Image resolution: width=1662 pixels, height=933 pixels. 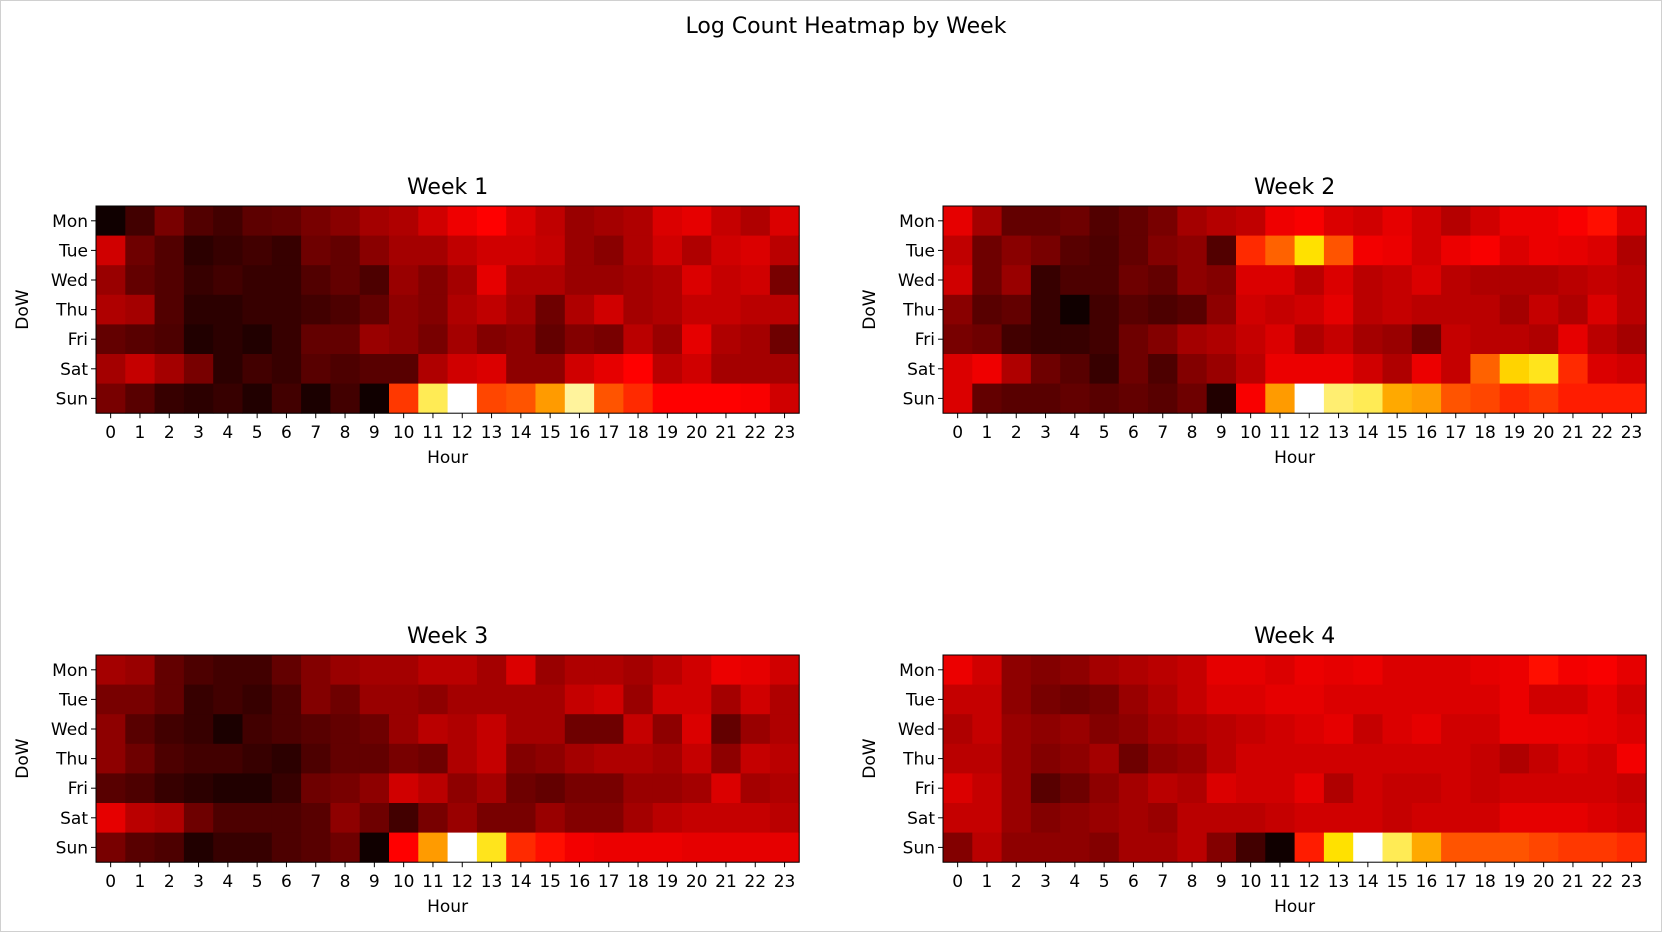 I want to click on x-tick-label: 5, so click(x=1104, y=882).